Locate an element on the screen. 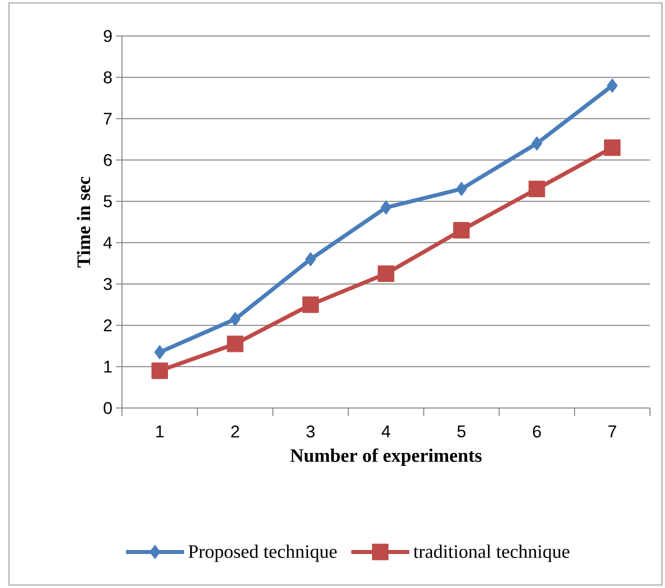 The height and width of the screenshot is (588, 665). x-tick-label: 6 is located at coordinates (536, 432).